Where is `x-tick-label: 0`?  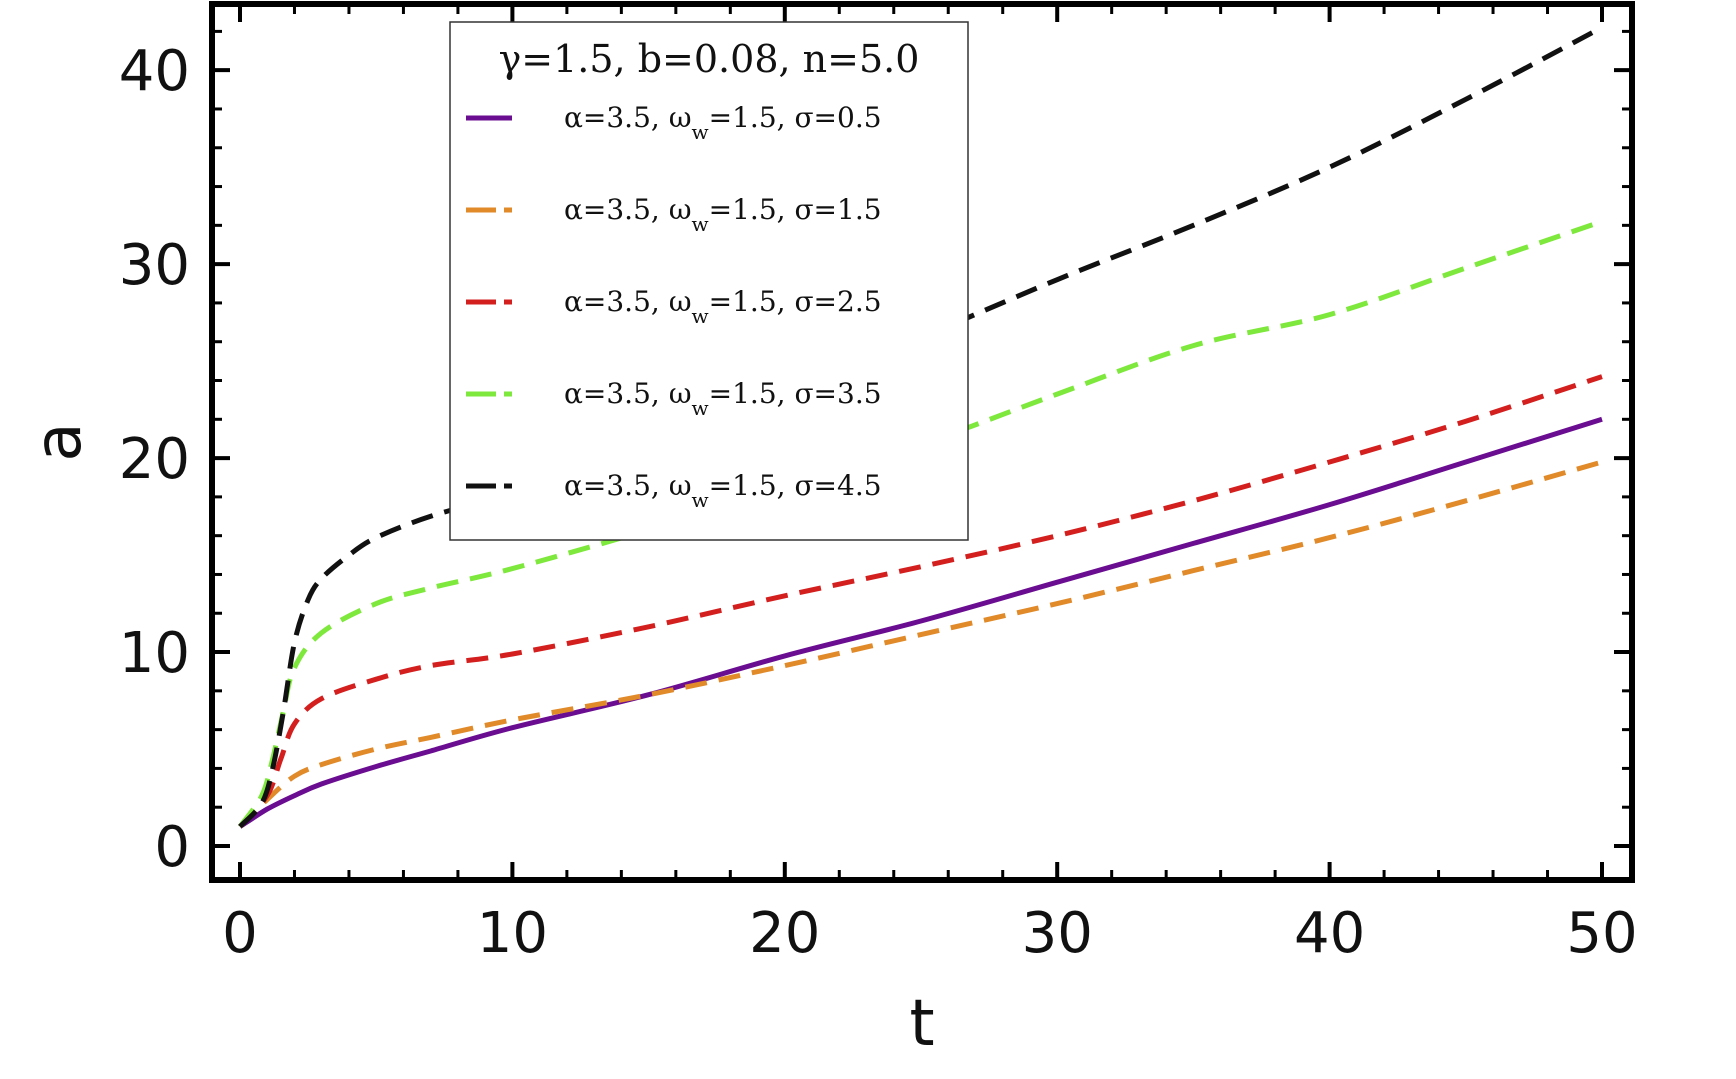
x-tick-label: 0 is located at coordinates (240, 933).